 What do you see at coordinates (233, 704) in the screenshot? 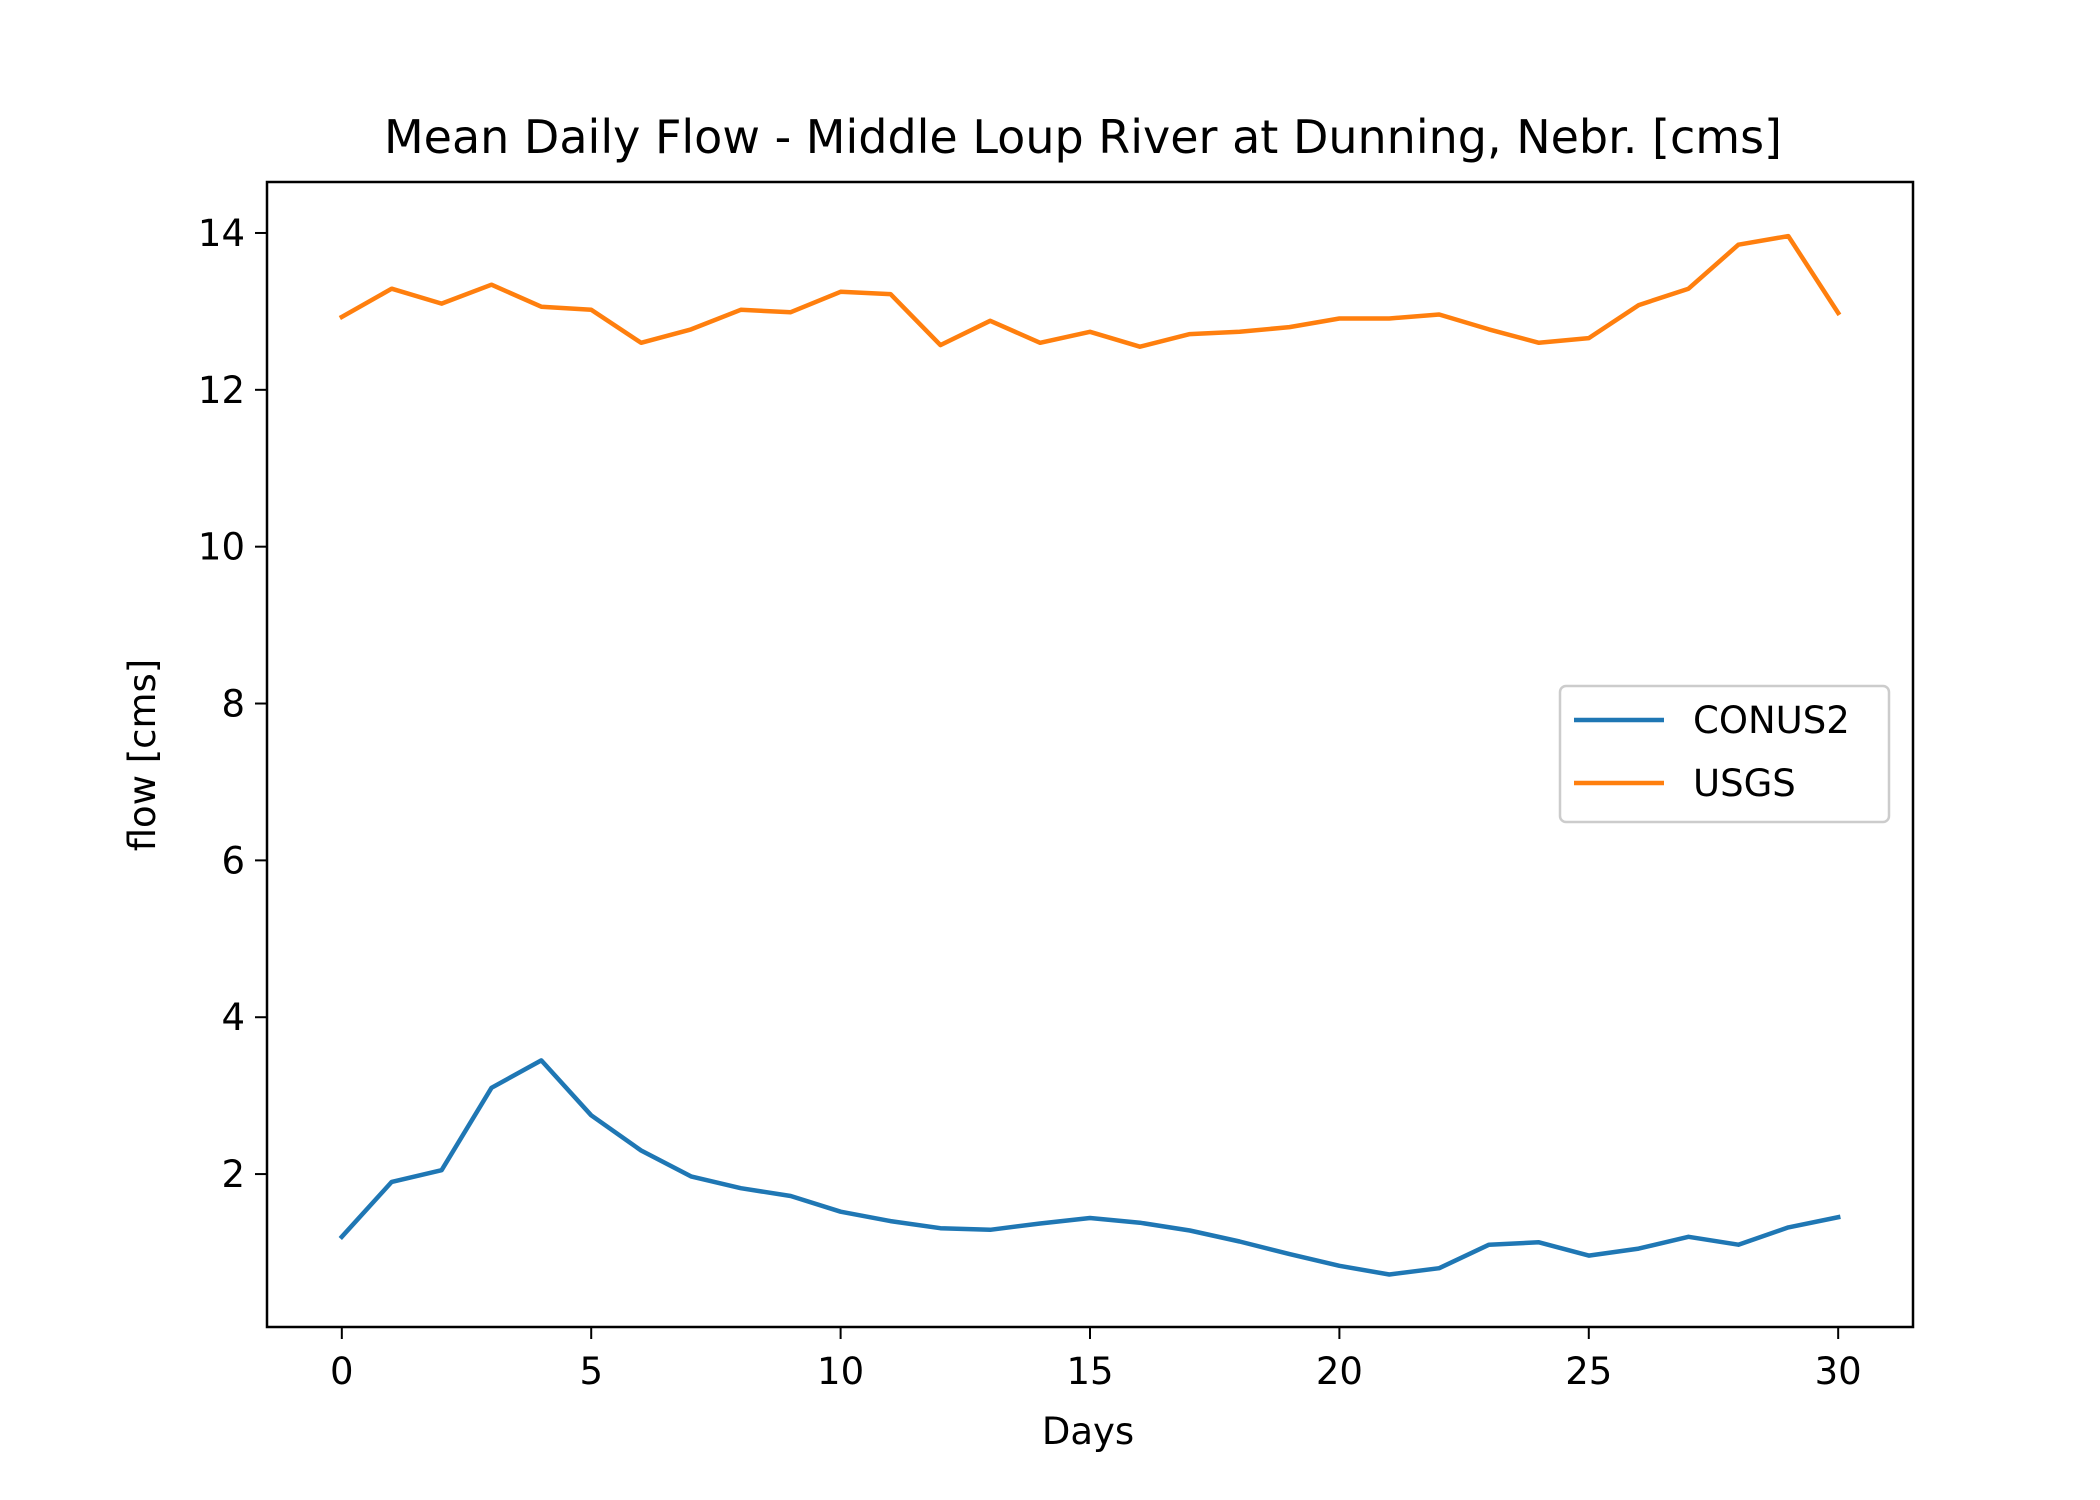
I see `y-tick-label: 8` at bounding box center [233, 704].